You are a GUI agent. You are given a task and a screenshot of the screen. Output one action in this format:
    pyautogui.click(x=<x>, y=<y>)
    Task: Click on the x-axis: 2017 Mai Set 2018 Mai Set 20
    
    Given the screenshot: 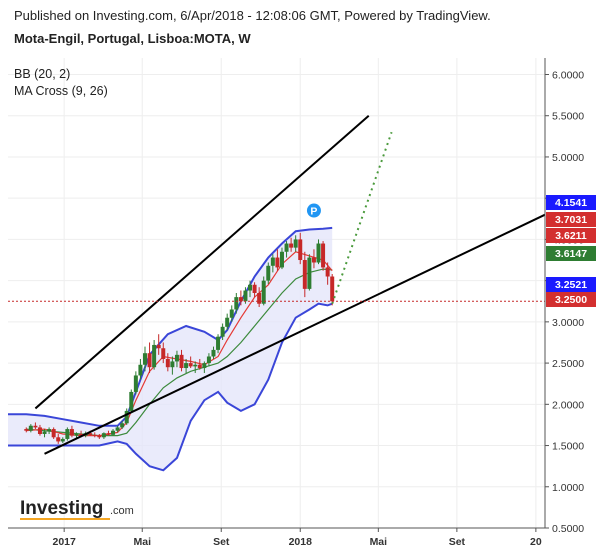 What is the action you would take?
    pyautogui.click(x=276, y=537)
    